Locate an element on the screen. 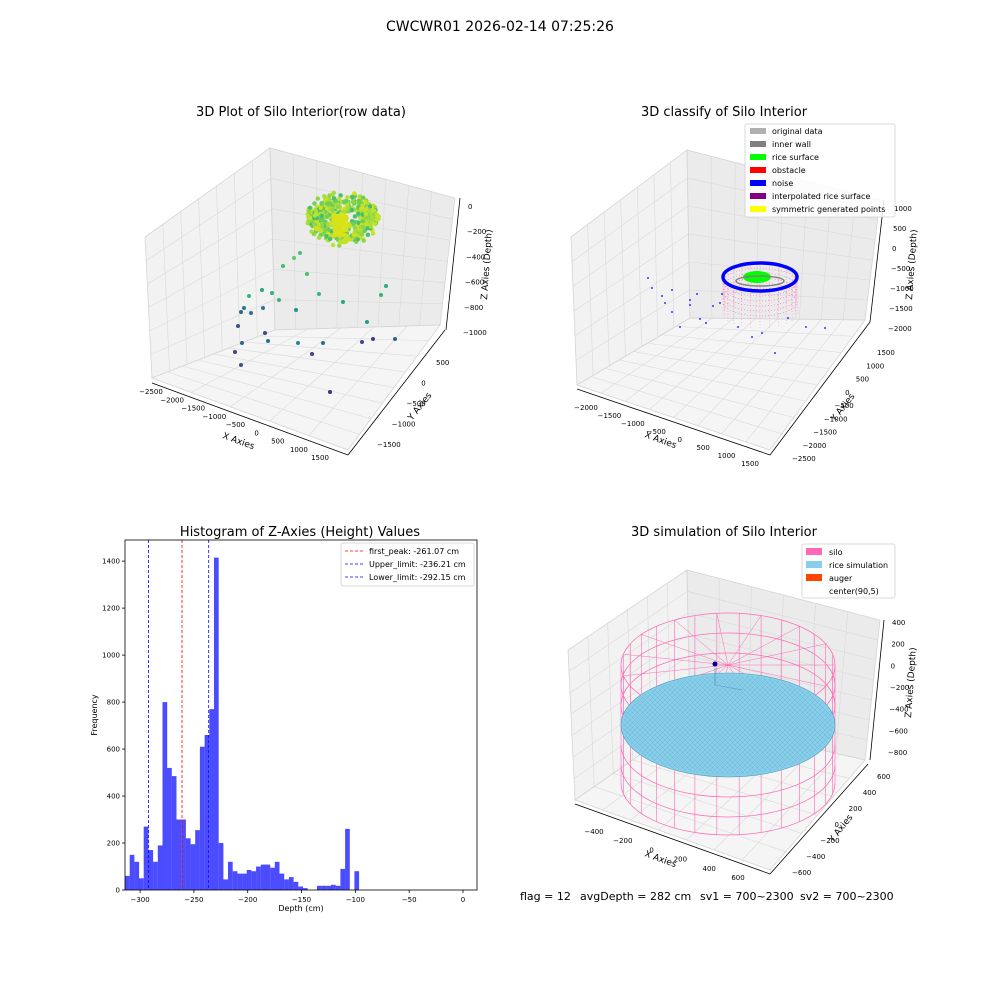  legend-swatch-symmetric is located at coordinates (758, 209).